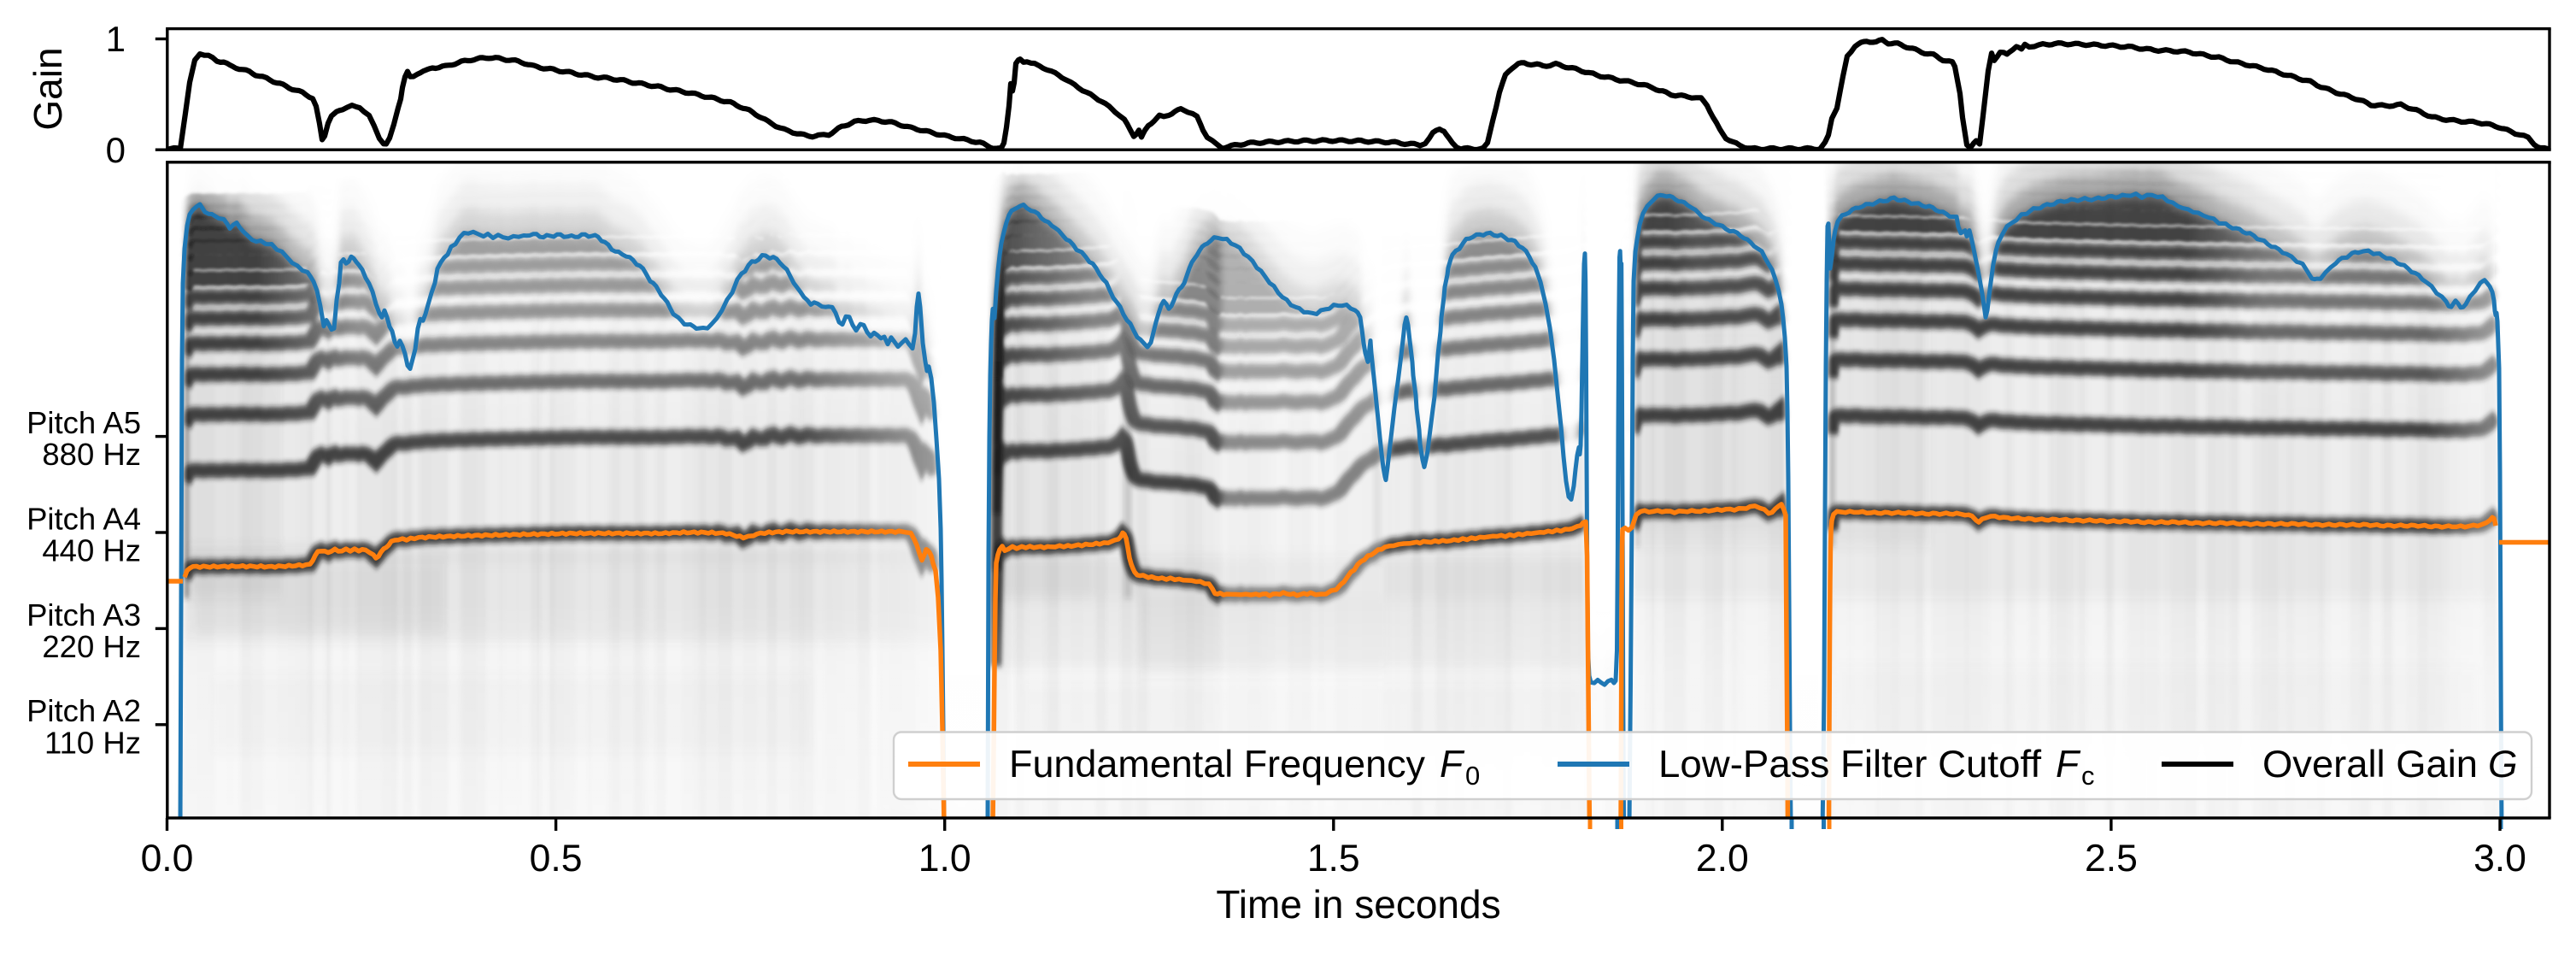  What do you see at coordinates (2370, 764) in the screenshot?
I see `svg-text: Overall Gain` at bounding box center [2370, 764].